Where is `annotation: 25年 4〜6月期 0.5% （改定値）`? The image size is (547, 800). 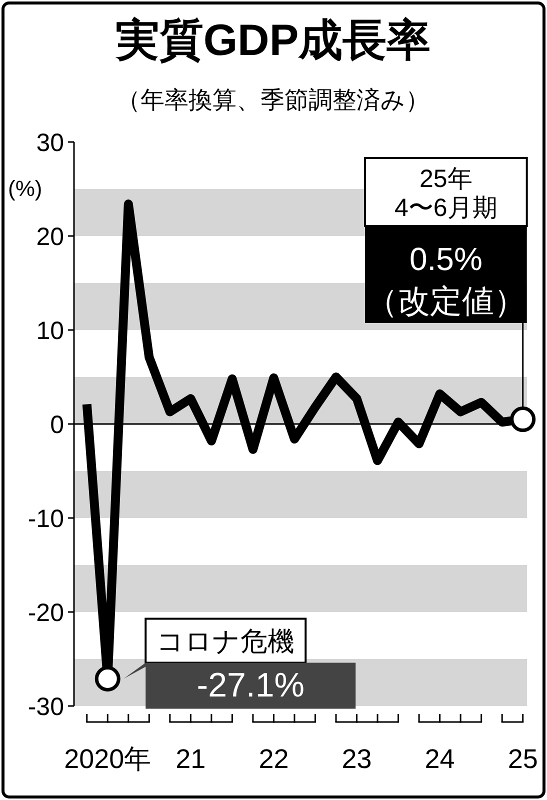
annotation: 25年 4〜6月期 0.5% （改定値） is located at coordinates (446, 242).